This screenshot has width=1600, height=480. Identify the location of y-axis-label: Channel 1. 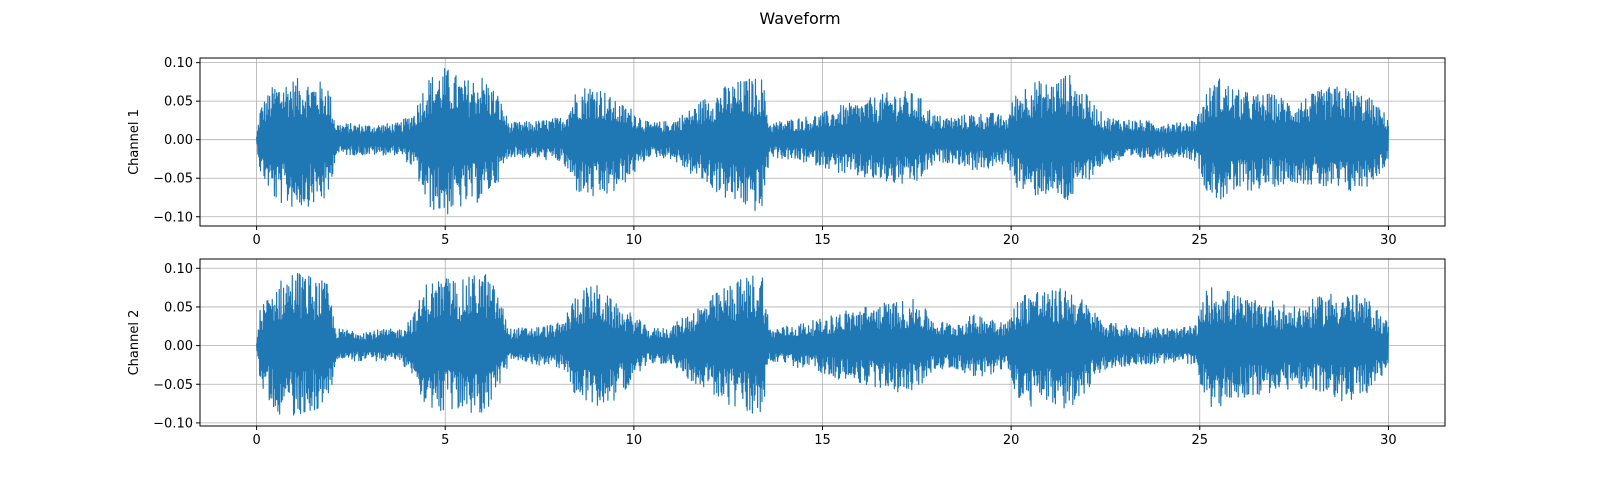
(134, 142).